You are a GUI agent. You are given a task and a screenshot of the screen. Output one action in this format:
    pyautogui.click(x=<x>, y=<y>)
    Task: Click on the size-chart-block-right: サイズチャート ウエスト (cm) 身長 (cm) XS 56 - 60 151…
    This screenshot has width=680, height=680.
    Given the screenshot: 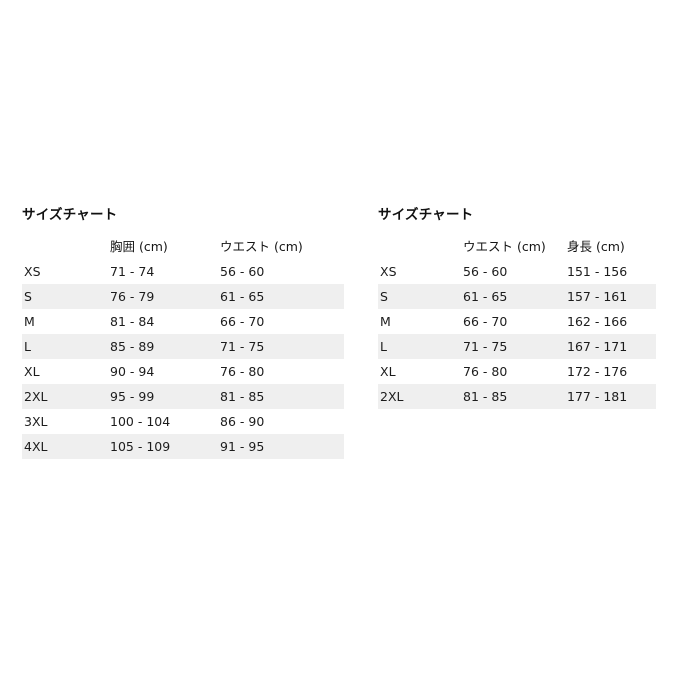 What is the action you would take?
    pyautogui.click(x=517, y=307)
    